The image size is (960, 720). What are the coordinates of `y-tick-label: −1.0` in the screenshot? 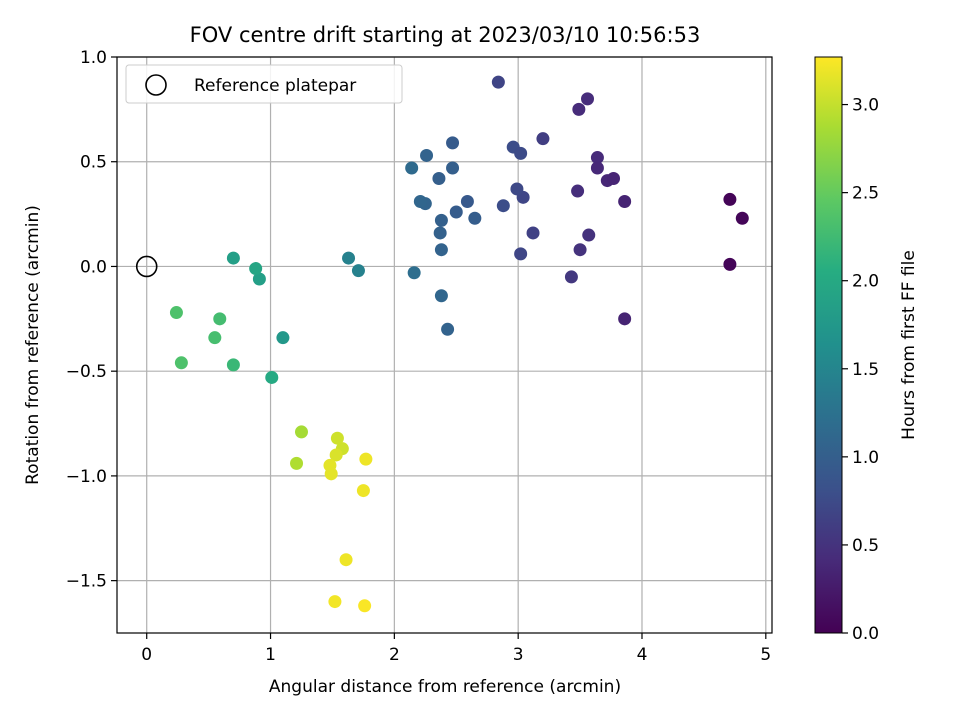 It's located at (86, 477).